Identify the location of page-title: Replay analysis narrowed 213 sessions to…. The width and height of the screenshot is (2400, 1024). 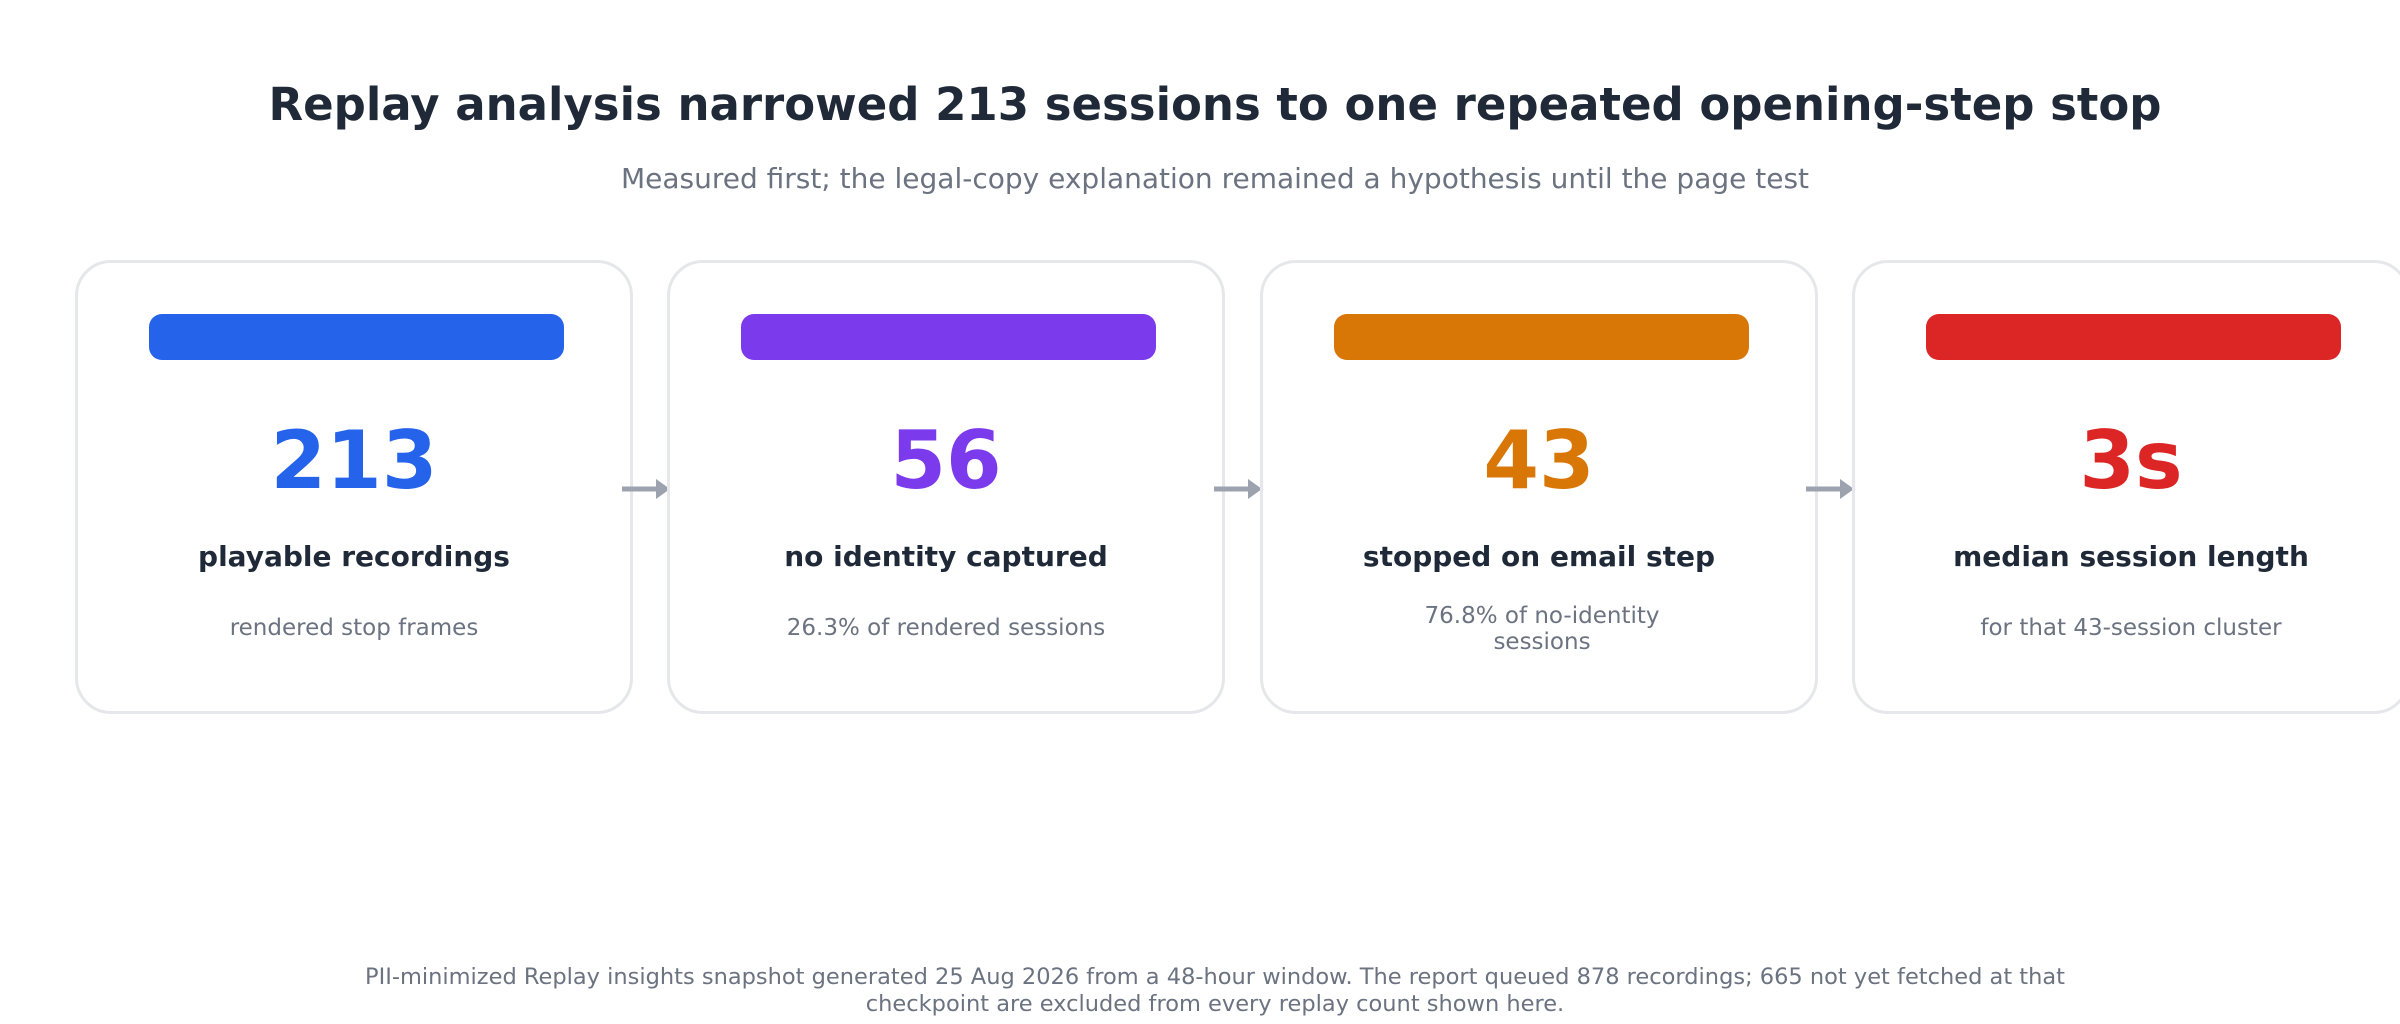
(1215, 104).